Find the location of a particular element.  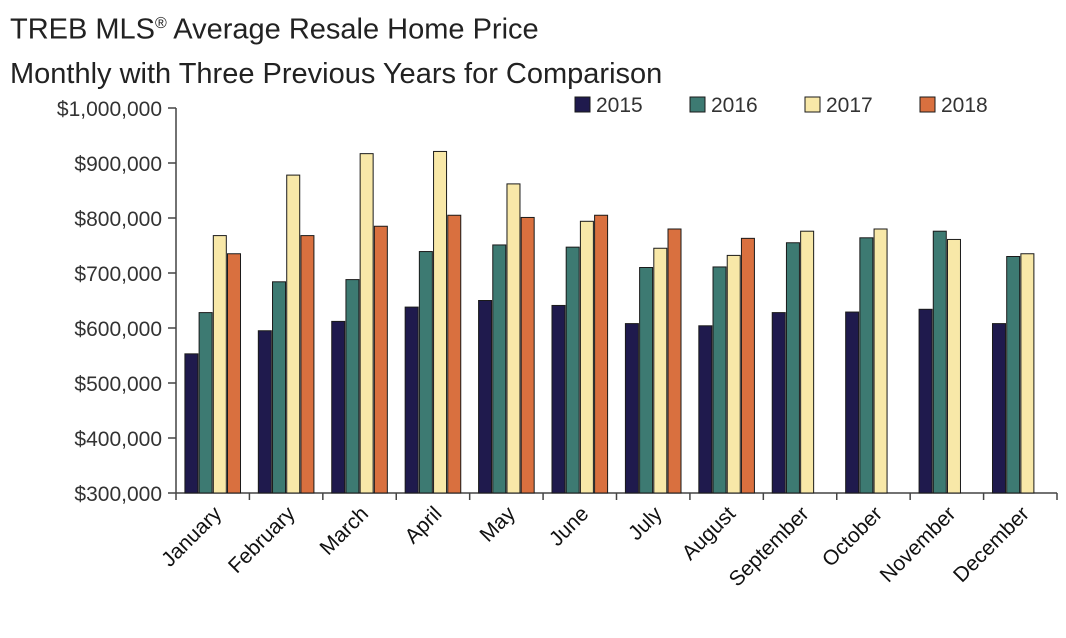

x-category-label: February is located at coordinates (262, 540).